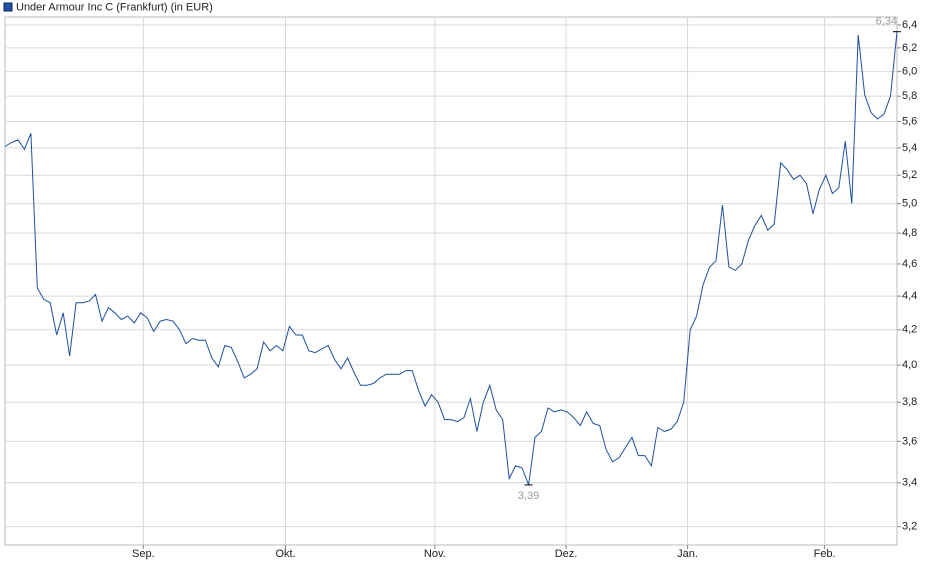 The height and width of the screenshot is (579, 940). What do you see at coordinates (435, 554) in the screenshot?
I see `x-tick-label: Nov.` at bounding box center [435, 554].